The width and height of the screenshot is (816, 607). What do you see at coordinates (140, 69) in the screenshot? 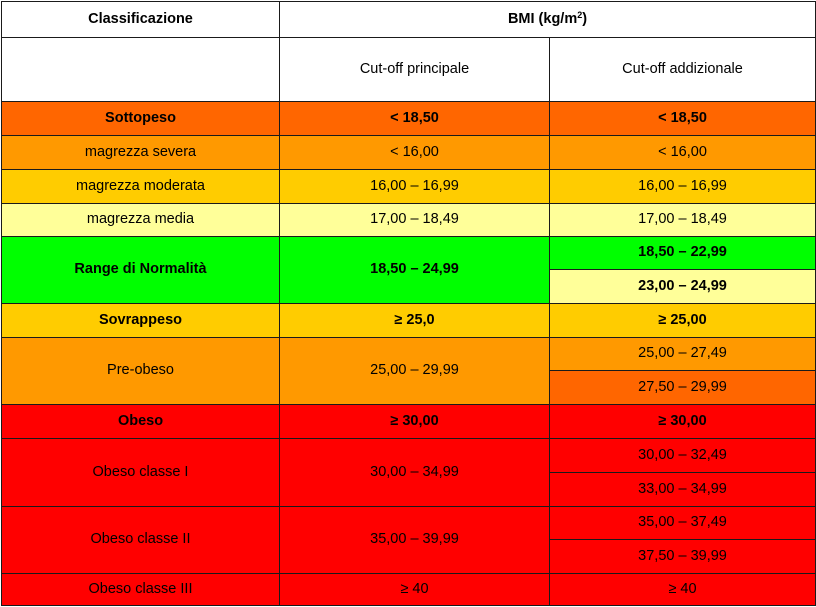
I see `header-empty-cell` at bounding box center [140, 69].